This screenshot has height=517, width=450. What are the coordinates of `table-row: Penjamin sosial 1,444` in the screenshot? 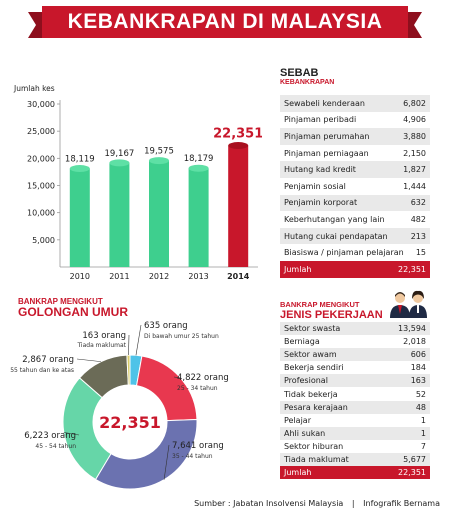 It's located at (355, 186).